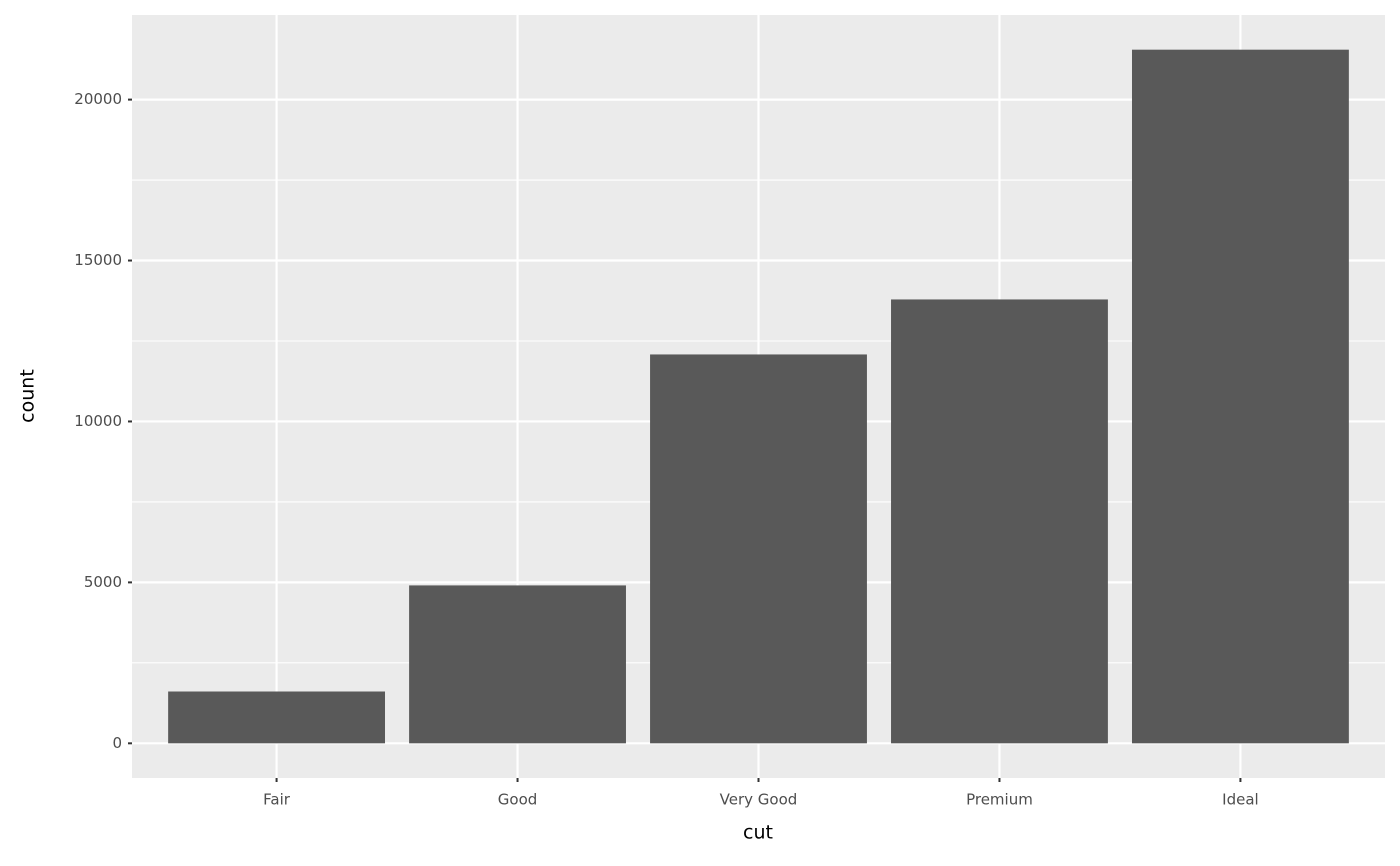  Describe the element at coordinates (1240, 800) in the screenshot. I see `x-tick-label: Ideal` at that location.